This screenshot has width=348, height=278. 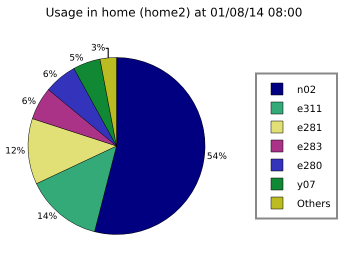 I want to click on chart-title: Usage in home (home2) at 01/08/14 08:00, so click(x=174, y=13).